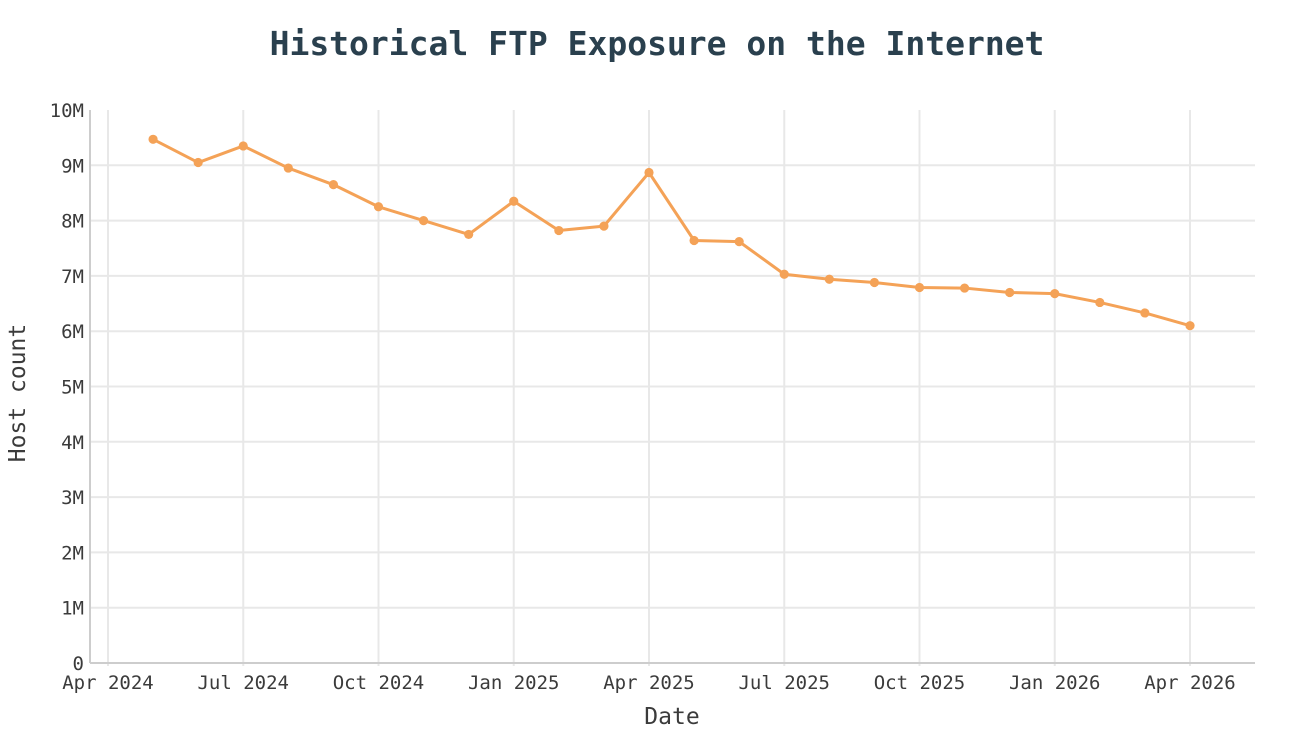 This screenshot has width=1312, height=745. I want to click on x-tick-label: Oct 2025, so click(920, 683).